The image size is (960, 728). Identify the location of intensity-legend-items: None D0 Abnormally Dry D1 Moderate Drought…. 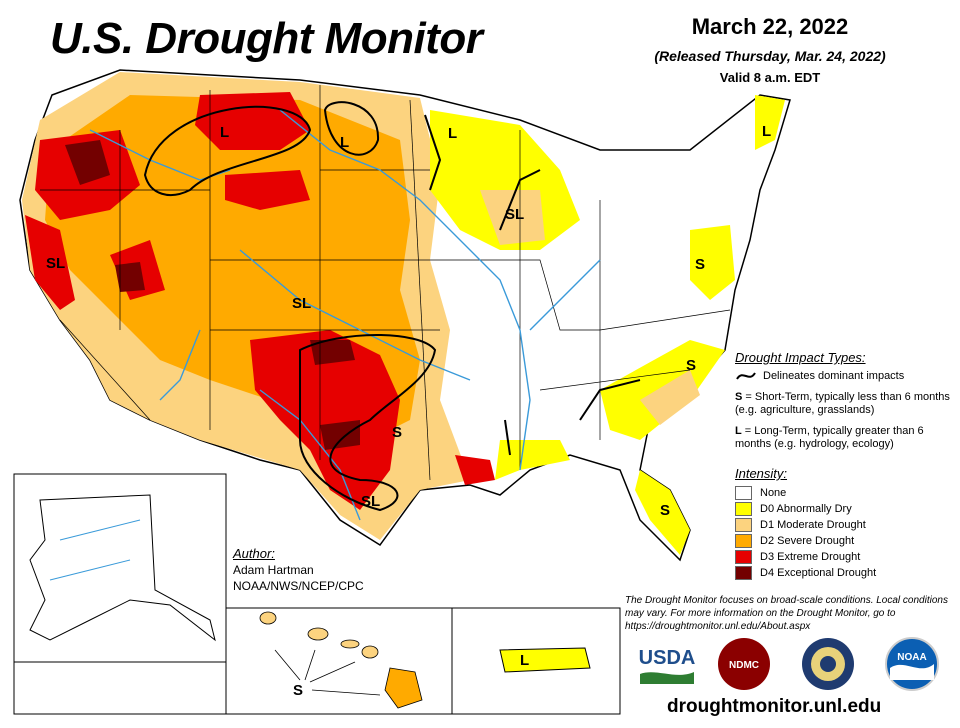
(845, 533).